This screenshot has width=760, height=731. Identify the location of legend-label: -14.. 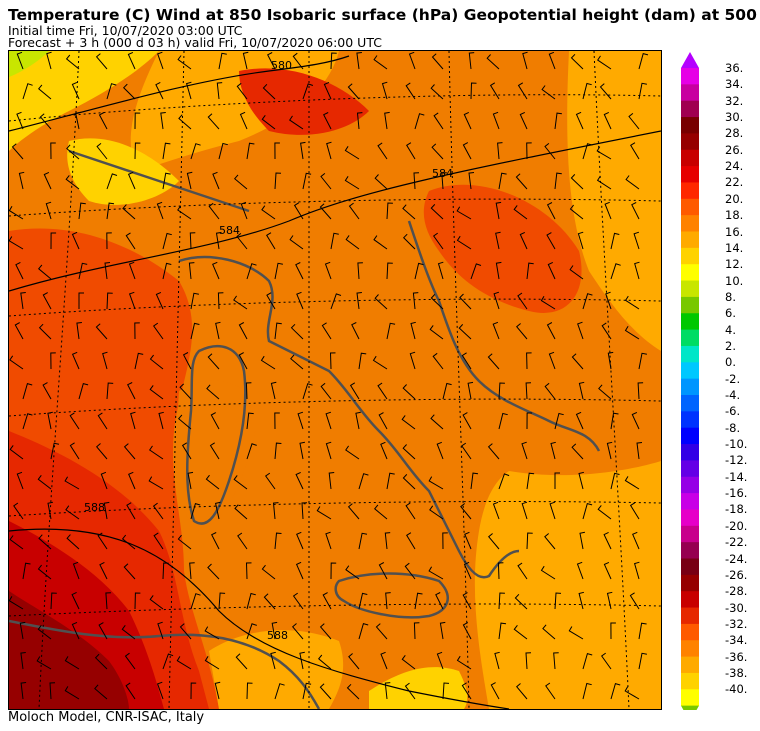
(736, 476).